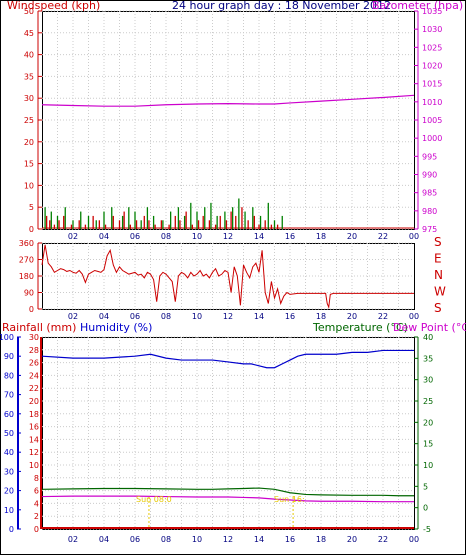 Image resolution: width=466 pixels, height=555 pixels. Describe the element at coordinates (7, 337) in the screenshot. I see `humidity-tick-label: 100` at that location.